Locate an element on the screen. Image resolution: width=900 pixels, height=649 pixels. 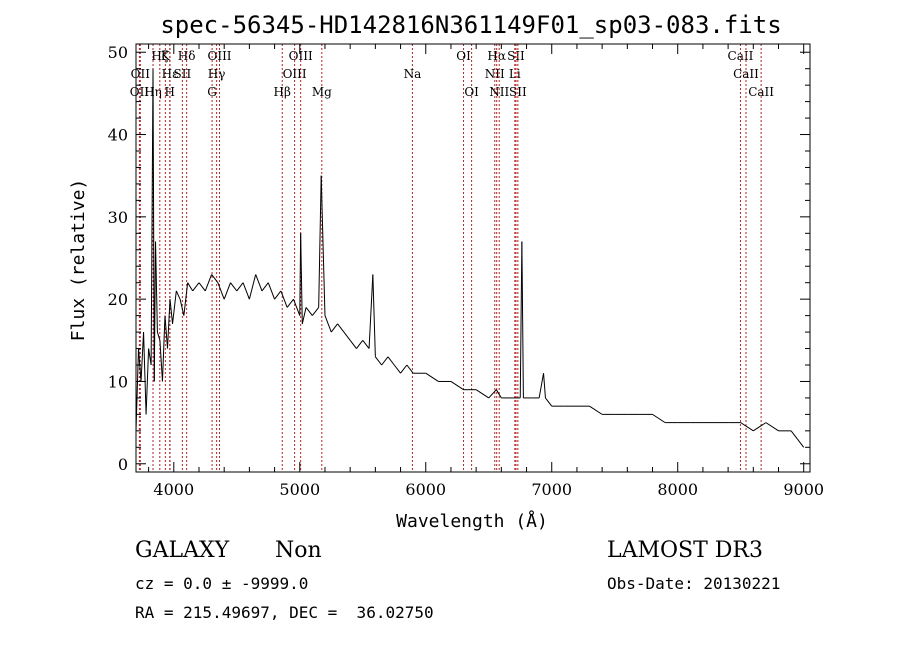
x-axis-label: Wavelength (Å) is located at coordinates (472, 521).